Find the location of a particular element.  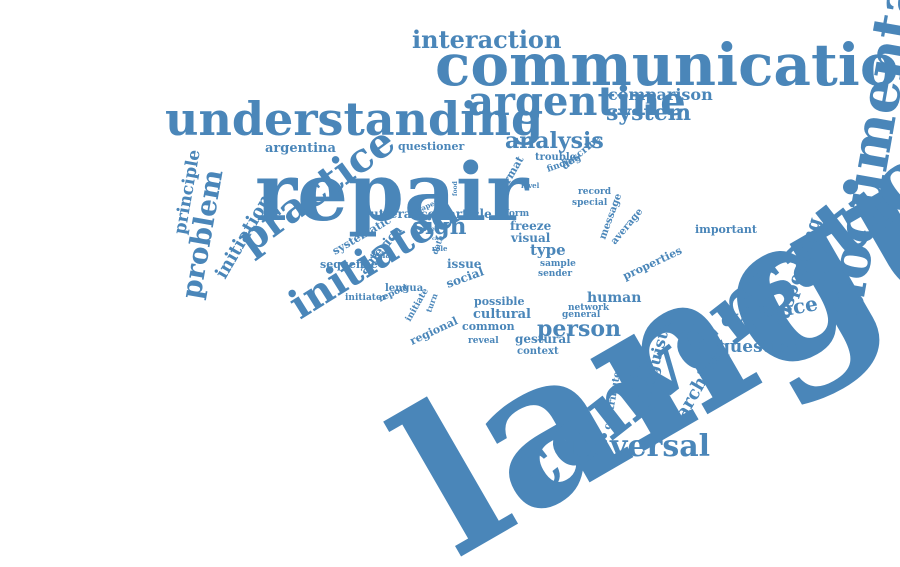

cloud-word-freeze: freeze is located at coordinates (531, 226).